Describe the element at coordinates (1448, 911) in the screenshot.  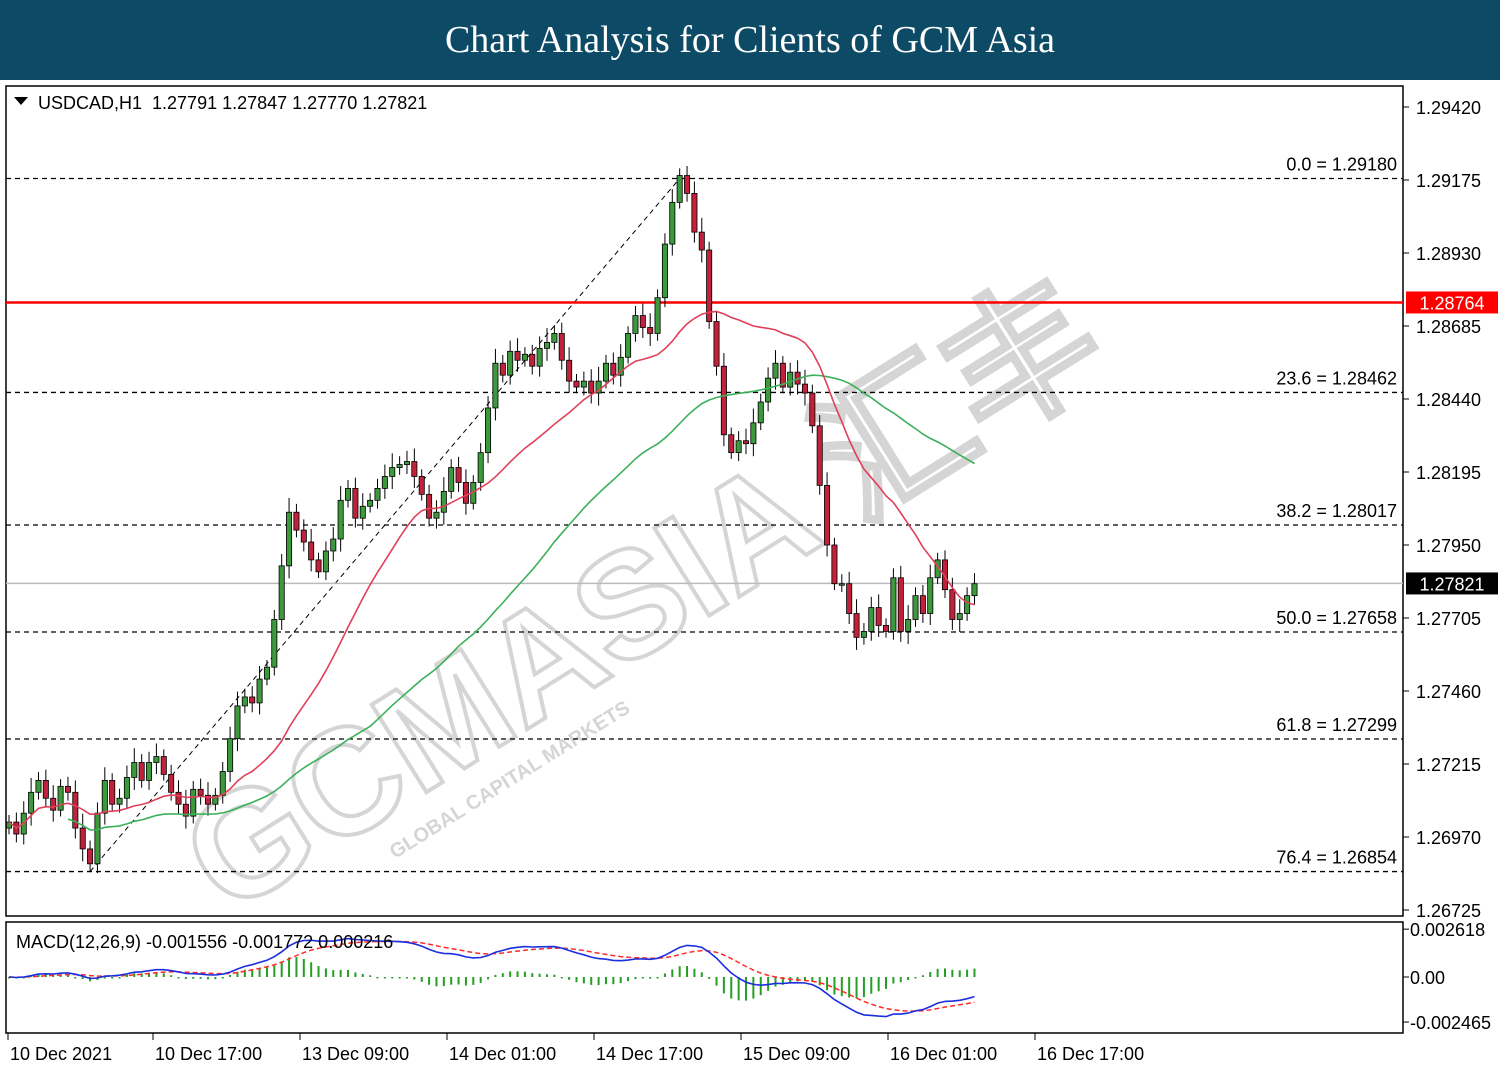
I see `y-tick-label: 1.26725` at that location.